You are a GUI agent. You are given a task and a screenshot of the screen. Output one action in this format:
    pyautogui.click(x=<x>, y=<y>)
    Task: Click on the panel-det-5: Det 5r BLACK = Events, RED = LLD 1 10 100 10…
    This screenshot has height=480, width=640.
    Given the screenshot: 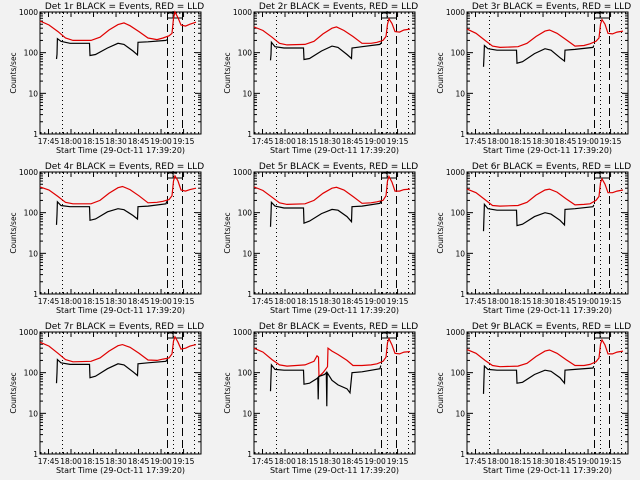 What is the action you would take?
    pyautogui.click(x=320, y=238)
    